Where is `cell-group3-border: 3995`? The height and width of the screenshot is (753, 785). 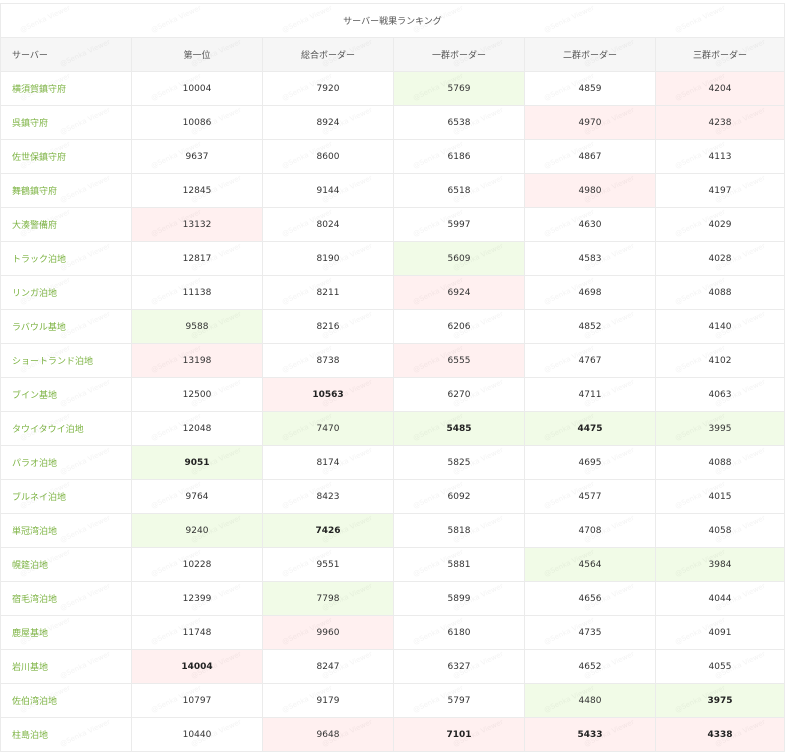 cell-group3-border: 3995 is located at coordinates (720, 428).